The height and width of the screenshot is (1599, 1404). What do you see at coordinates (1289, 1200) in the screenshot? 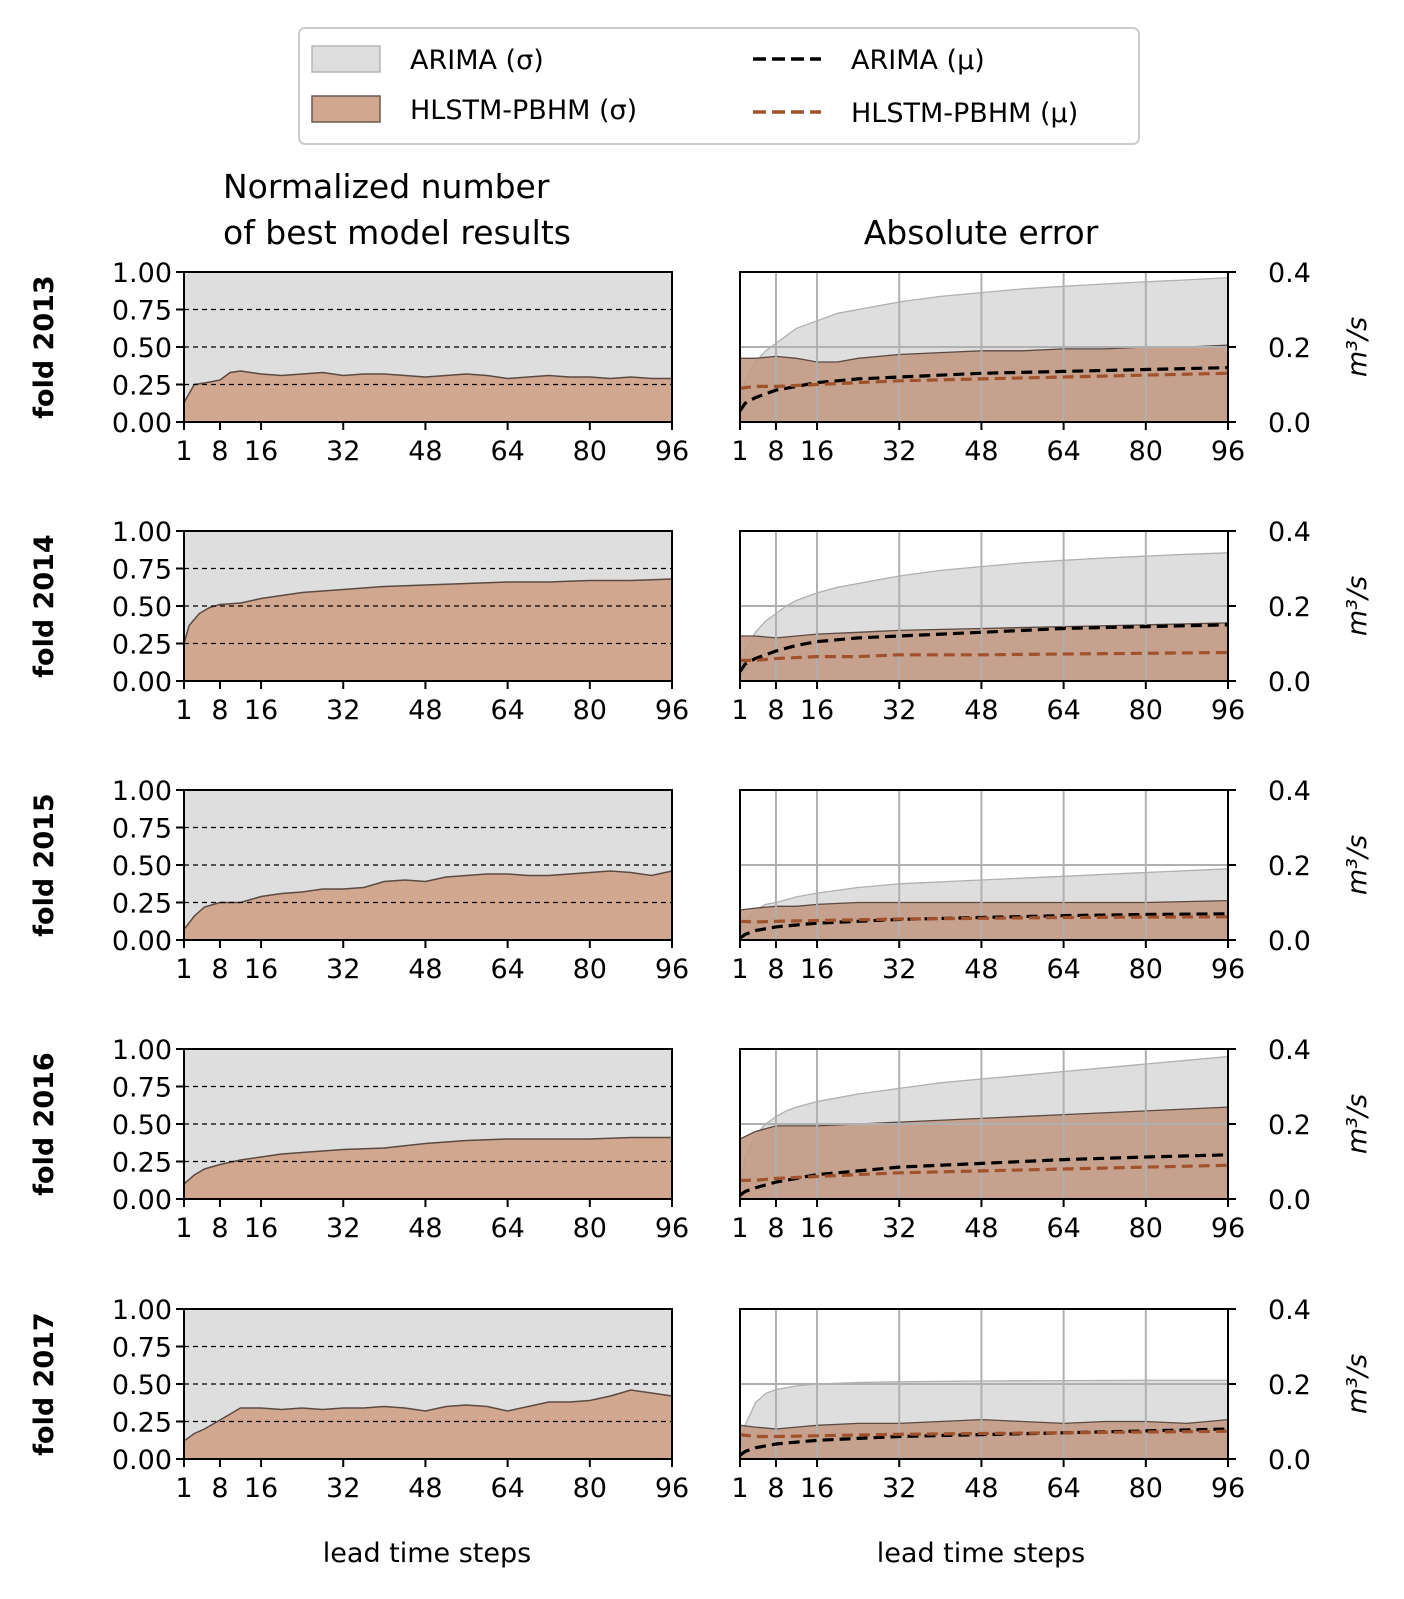
I see `right-panel-fold-2016-ytick-label: 0.0` at bounding box center [1289, 1200].